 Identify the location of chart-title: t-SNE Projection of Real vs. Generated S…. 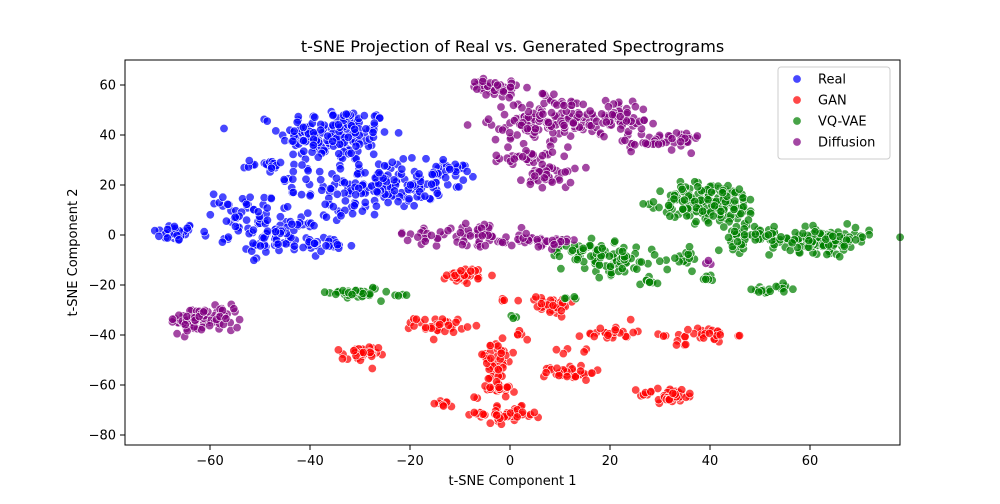
(512, 46).